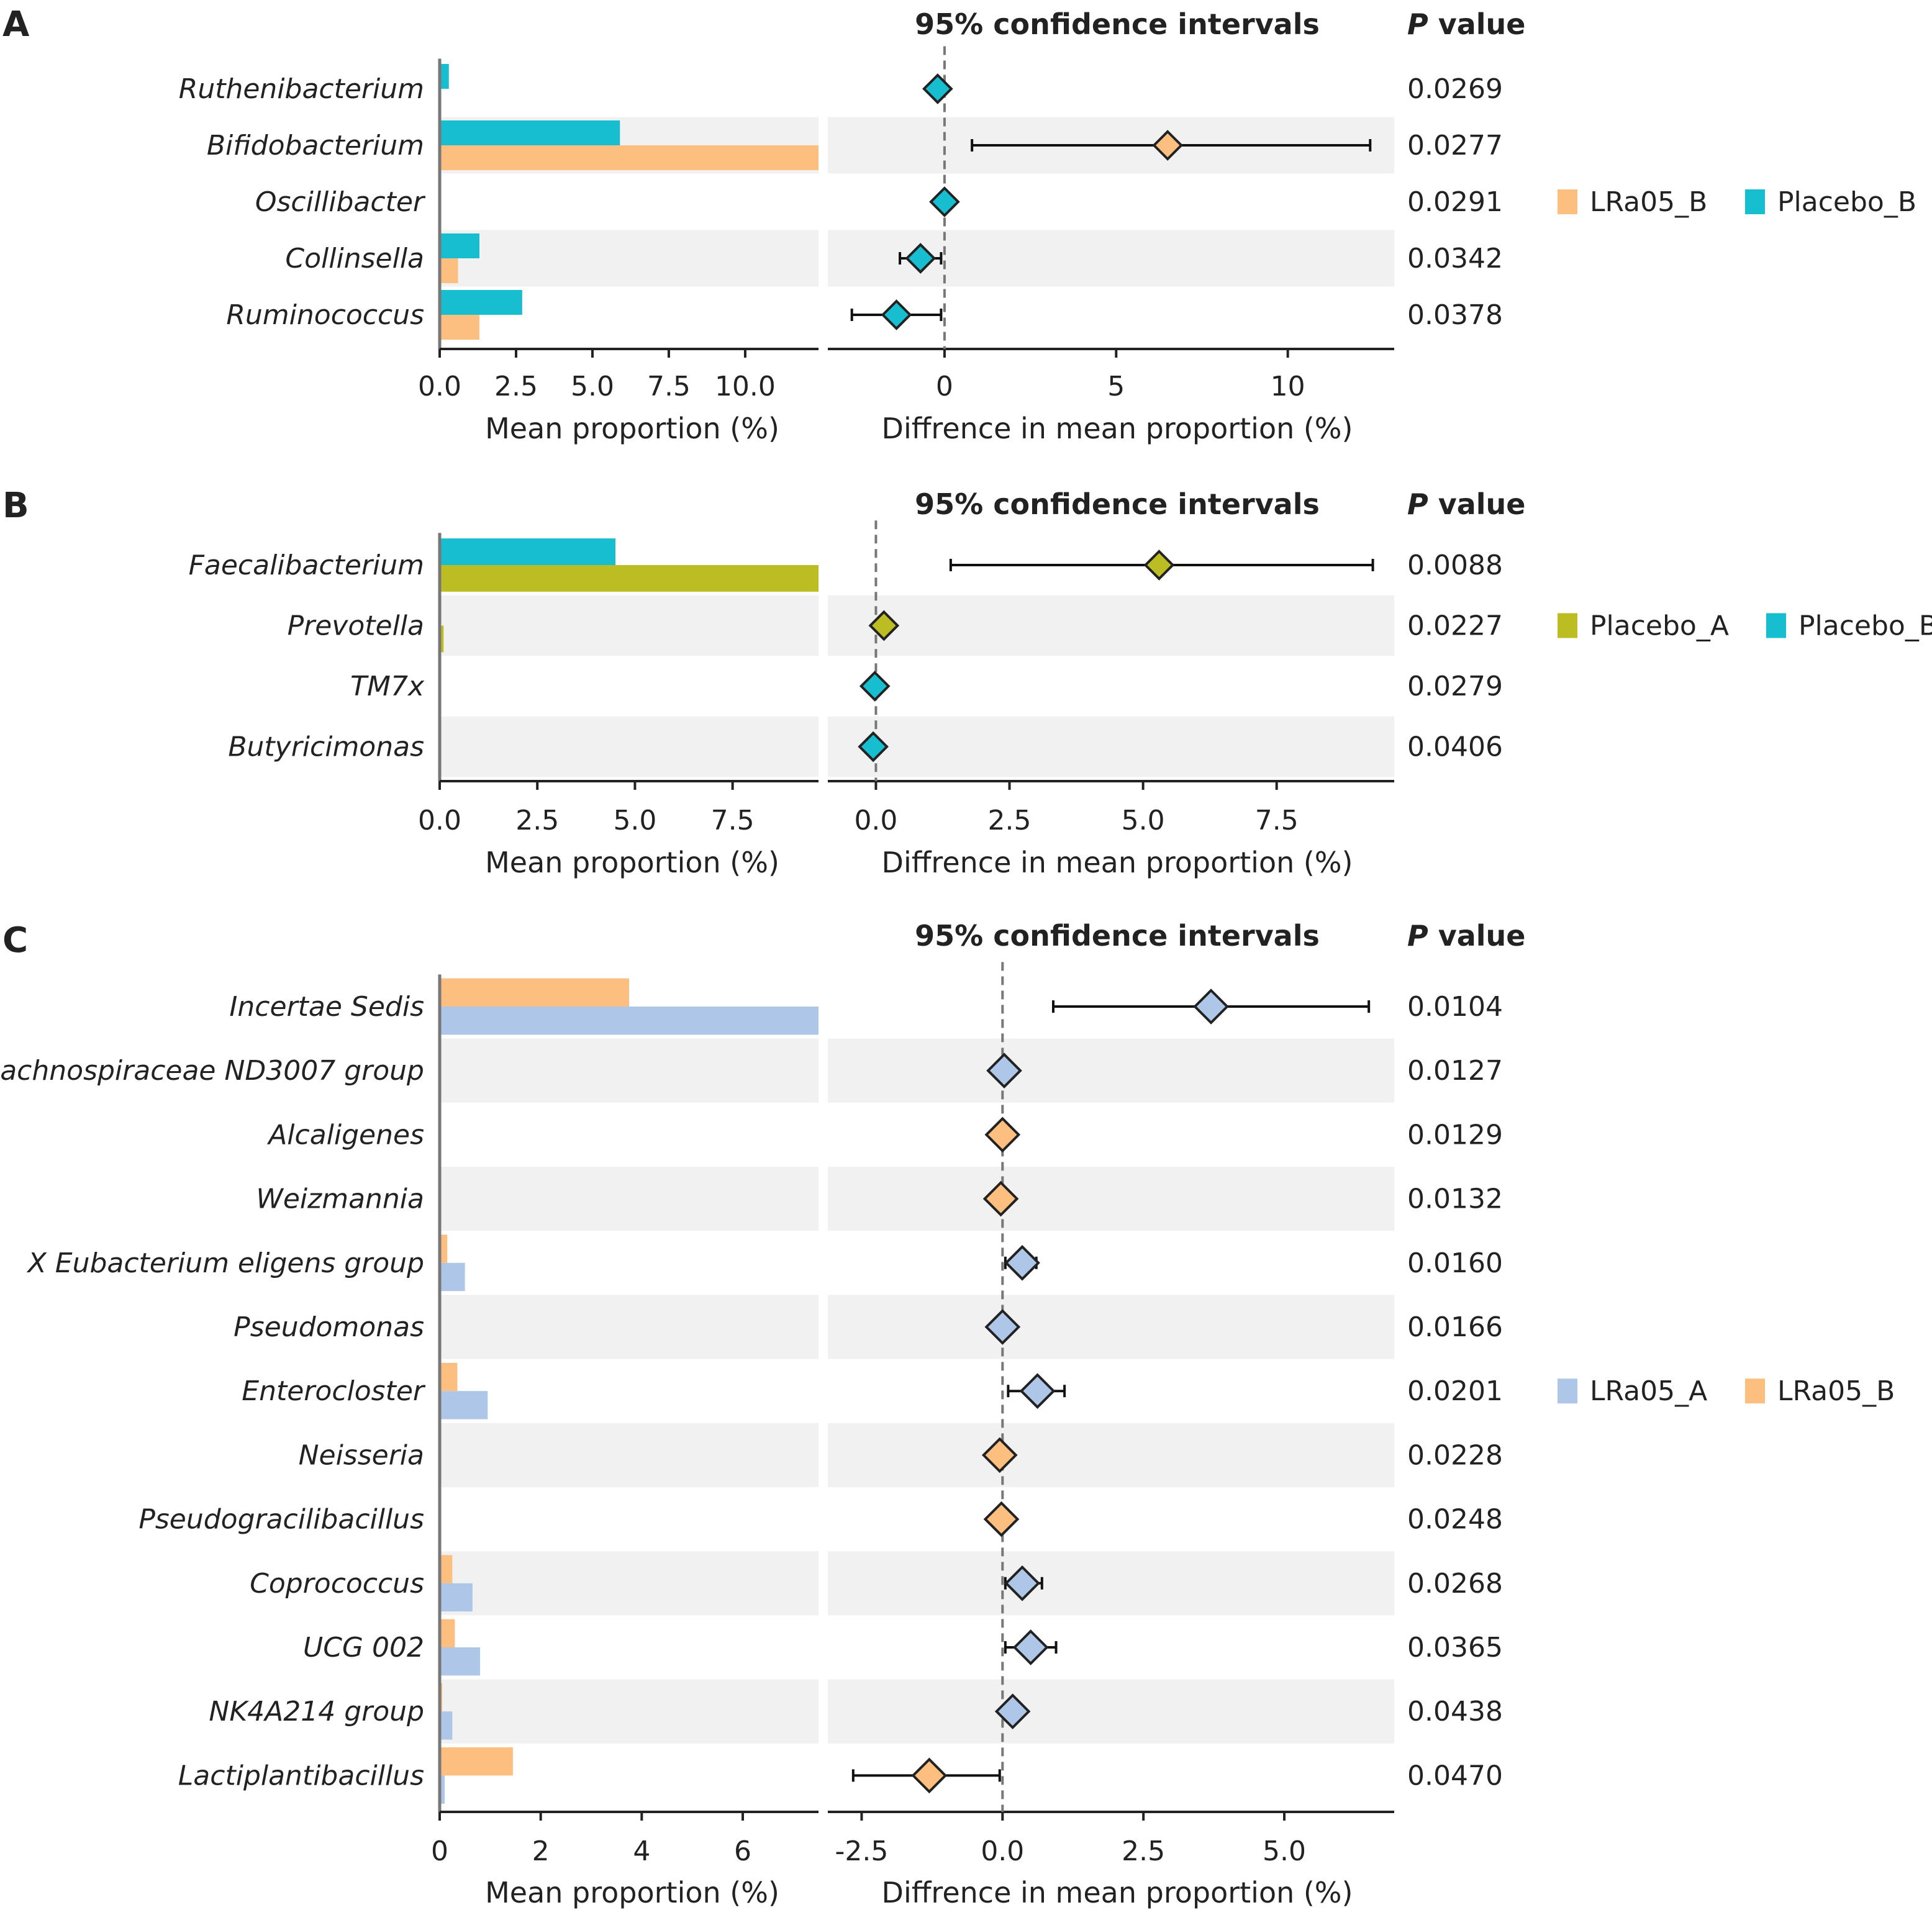 The height and width of the screenshot is (1910, 1932). Describe the element at coordinates (340, 1199) in the screenshot. I see `genus-label: Weizmannia` at that location.